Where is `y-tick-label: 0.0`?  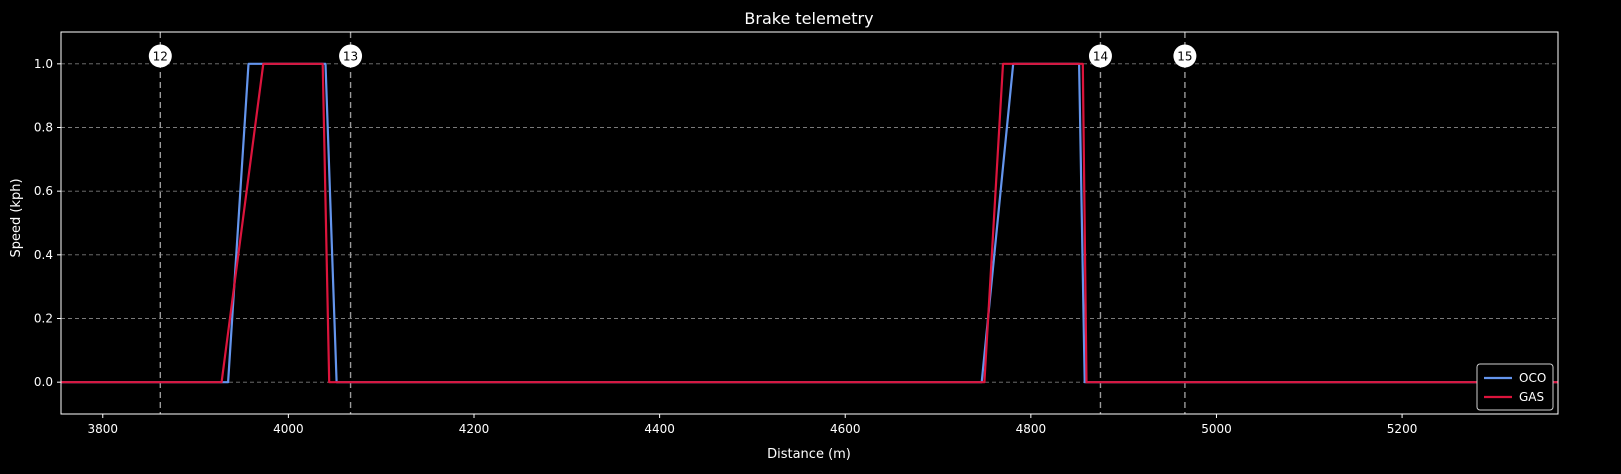
y-tick-label: 0.0 is located at coordinates (43, 382).